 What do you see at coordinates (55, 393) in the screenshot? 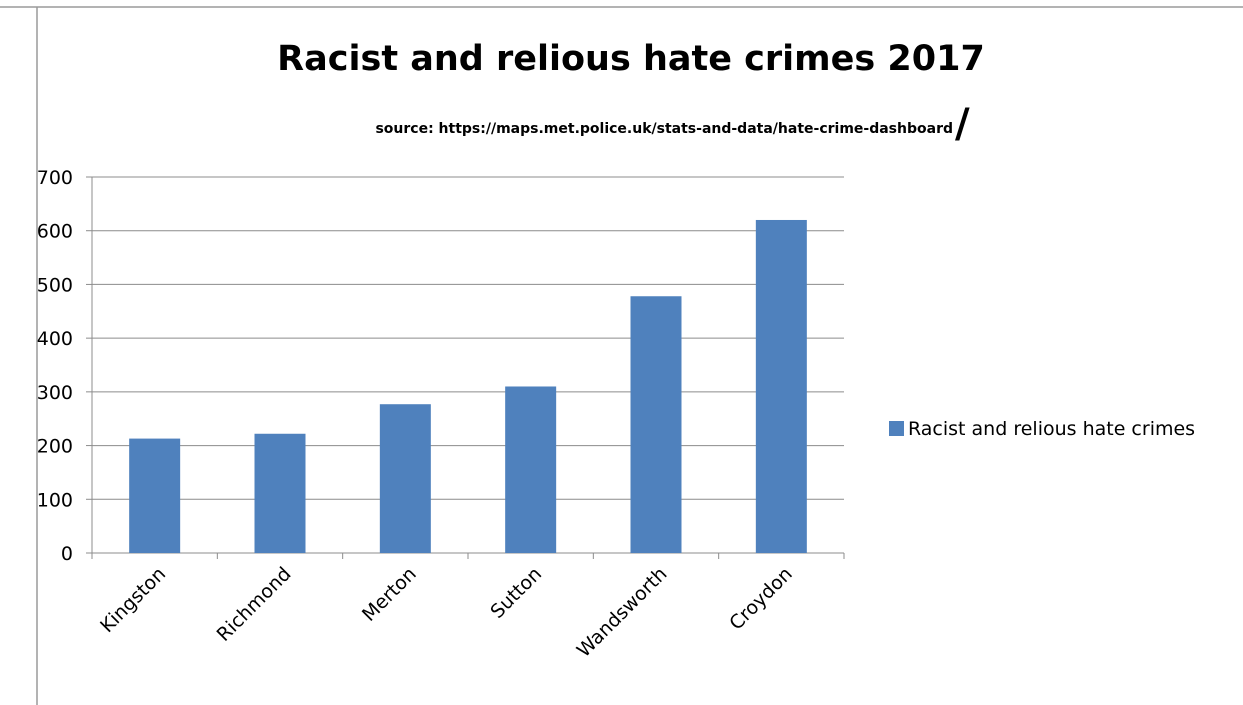
I see `y-tick-label: 300` at bounding box center [55, 393].